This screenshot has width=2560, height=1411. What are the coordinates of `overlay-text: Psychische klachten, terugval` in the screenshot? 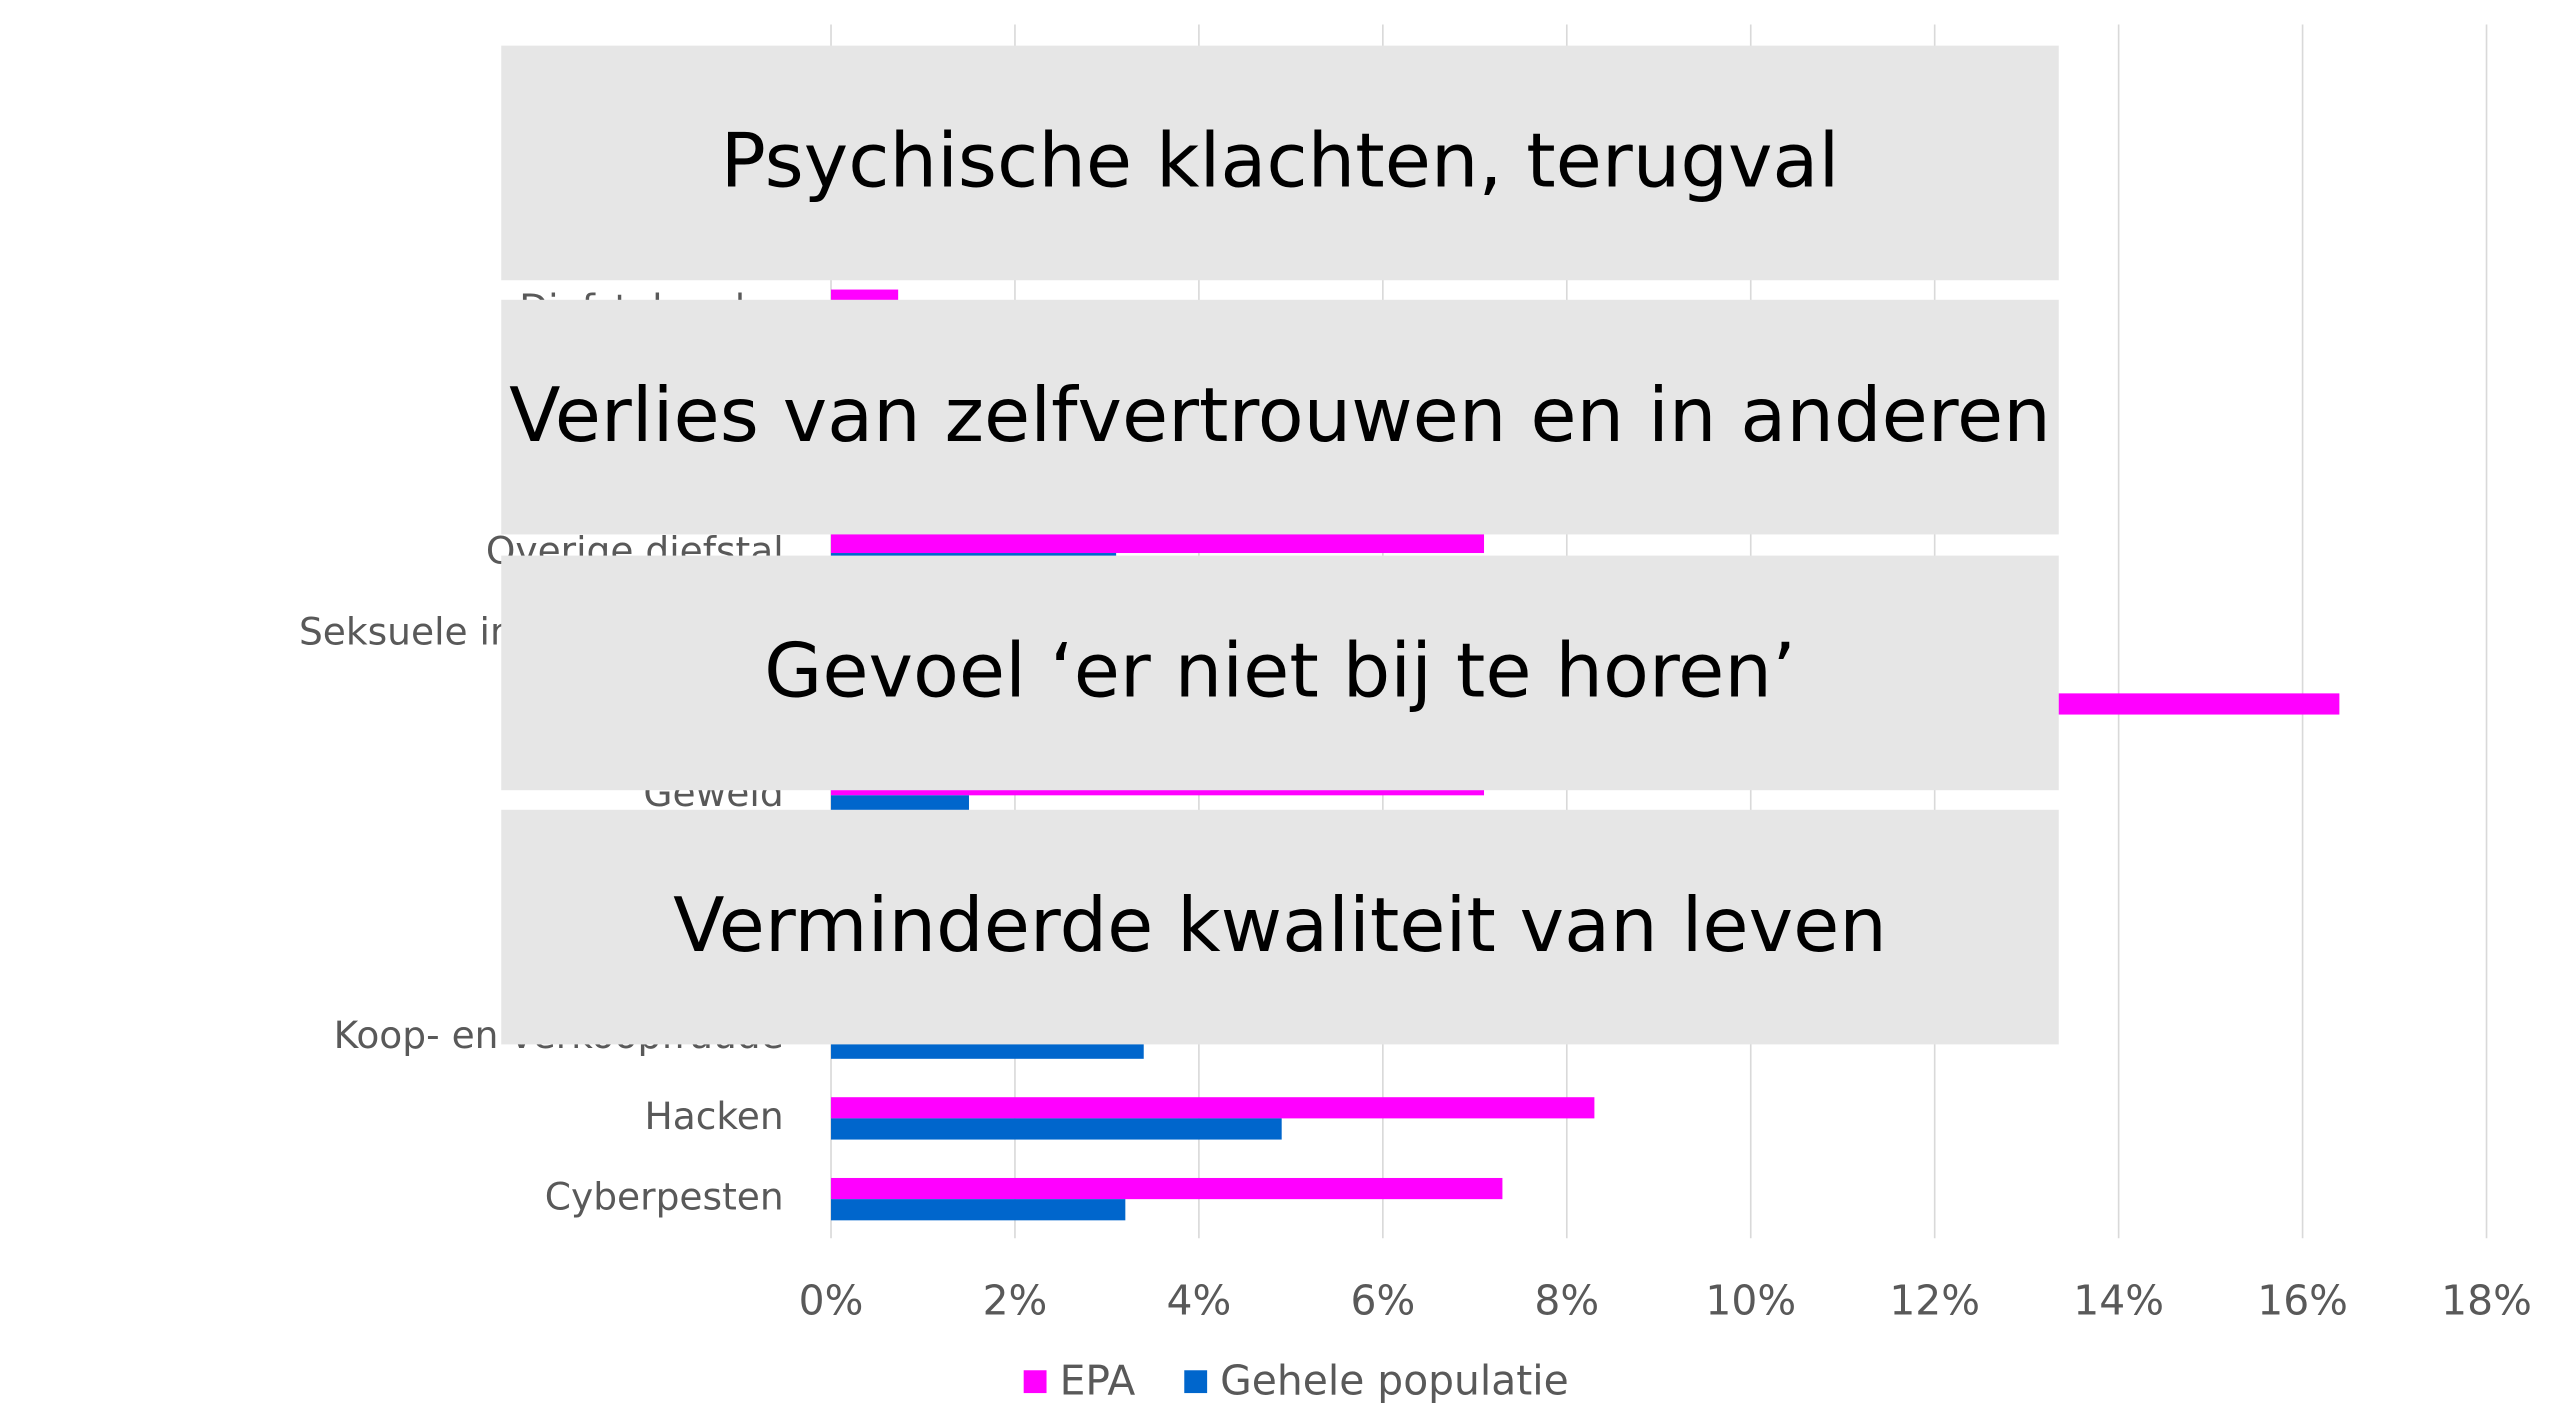 It's located at (1280, 161).